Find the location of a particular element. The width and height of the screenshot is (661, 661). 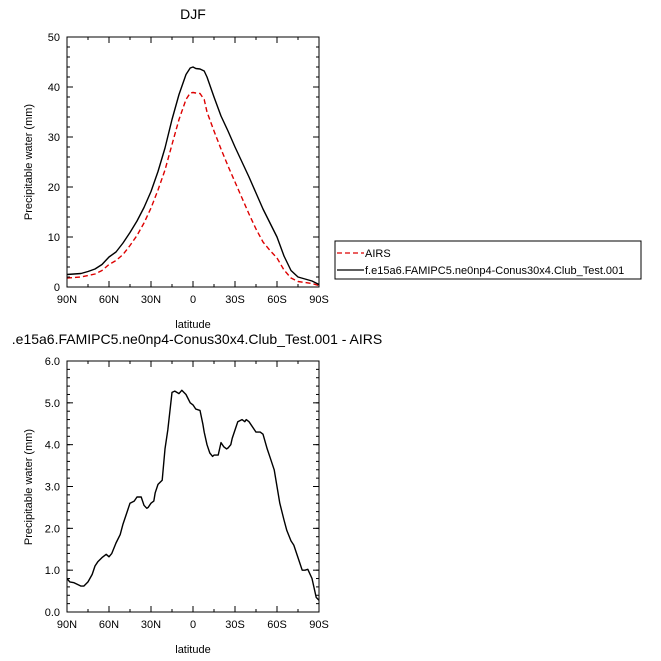

y-tick-label: 3.0 is located at coordinates (52, 488).